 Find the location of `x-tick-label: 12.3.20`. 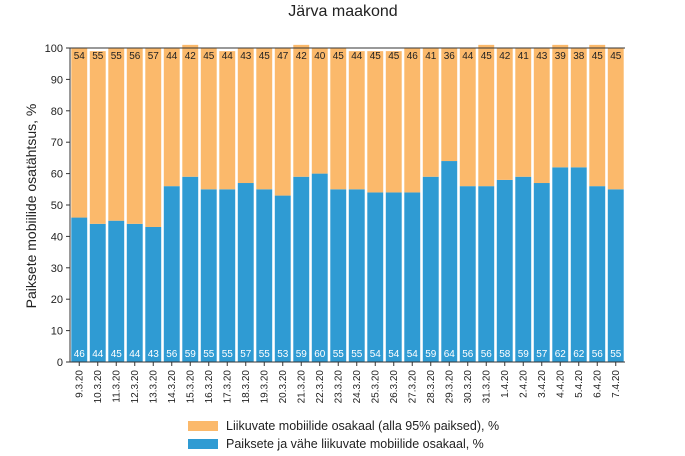

x-tick-label: 12.3.20 is located at coordinates (135, 387).